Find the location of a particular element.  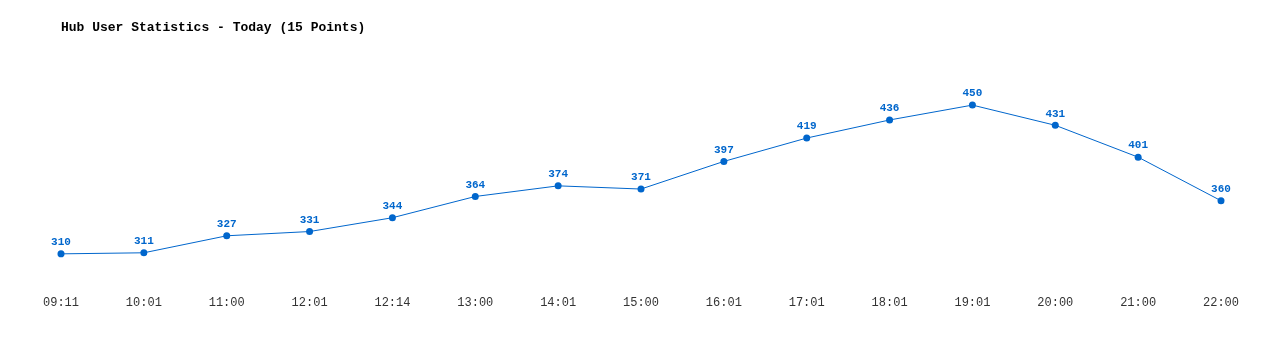

data-label: 397 is located at coordinates (723, 149).